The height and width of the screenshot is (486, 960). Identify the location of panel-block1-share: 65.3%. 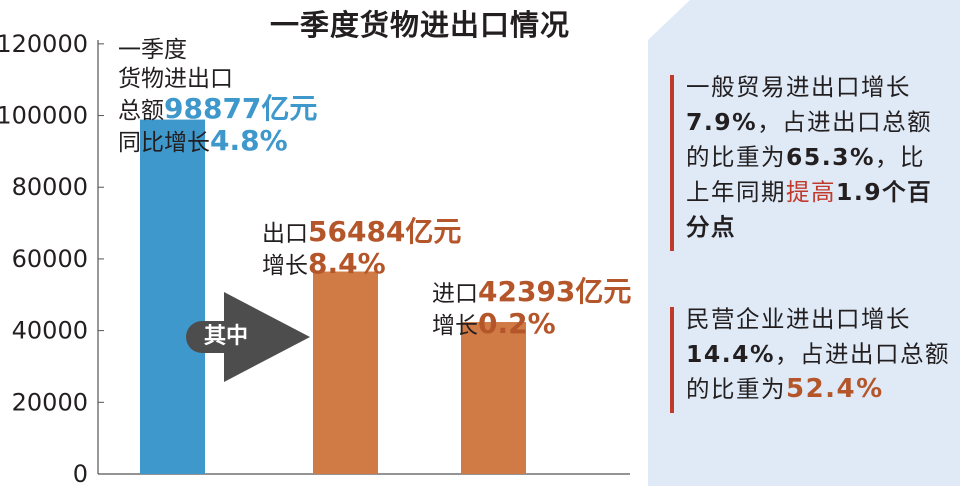
(831, 157).